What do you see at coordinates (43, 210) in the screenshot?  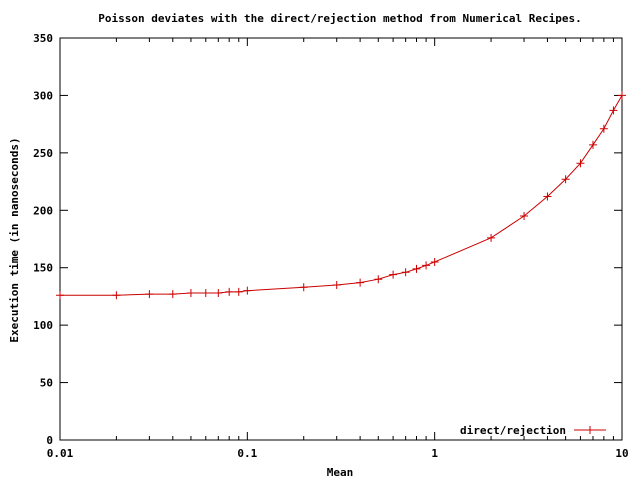 I see `y-tick-label: 200` at bounding box center [43, 210].